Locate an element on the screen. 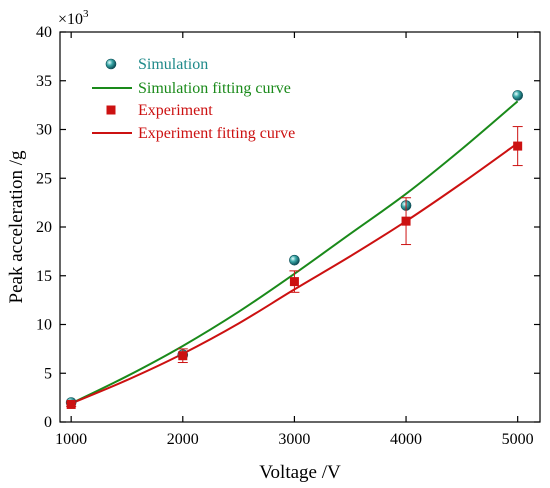  legend-label: Simulation is located at coordinates (173, 64).